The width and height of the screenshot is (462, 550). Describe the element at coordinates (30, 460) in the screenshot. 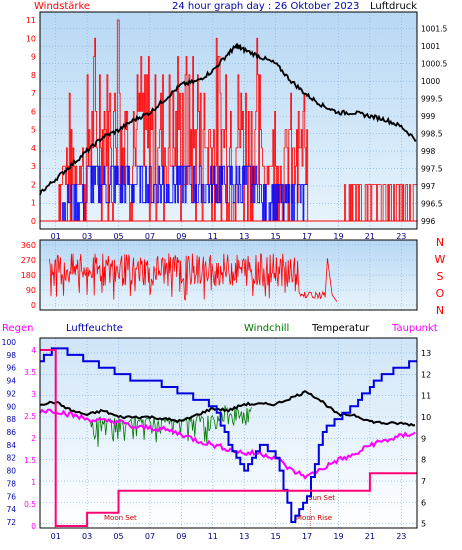

I see `rain-y-tick: 1.5` at that location.